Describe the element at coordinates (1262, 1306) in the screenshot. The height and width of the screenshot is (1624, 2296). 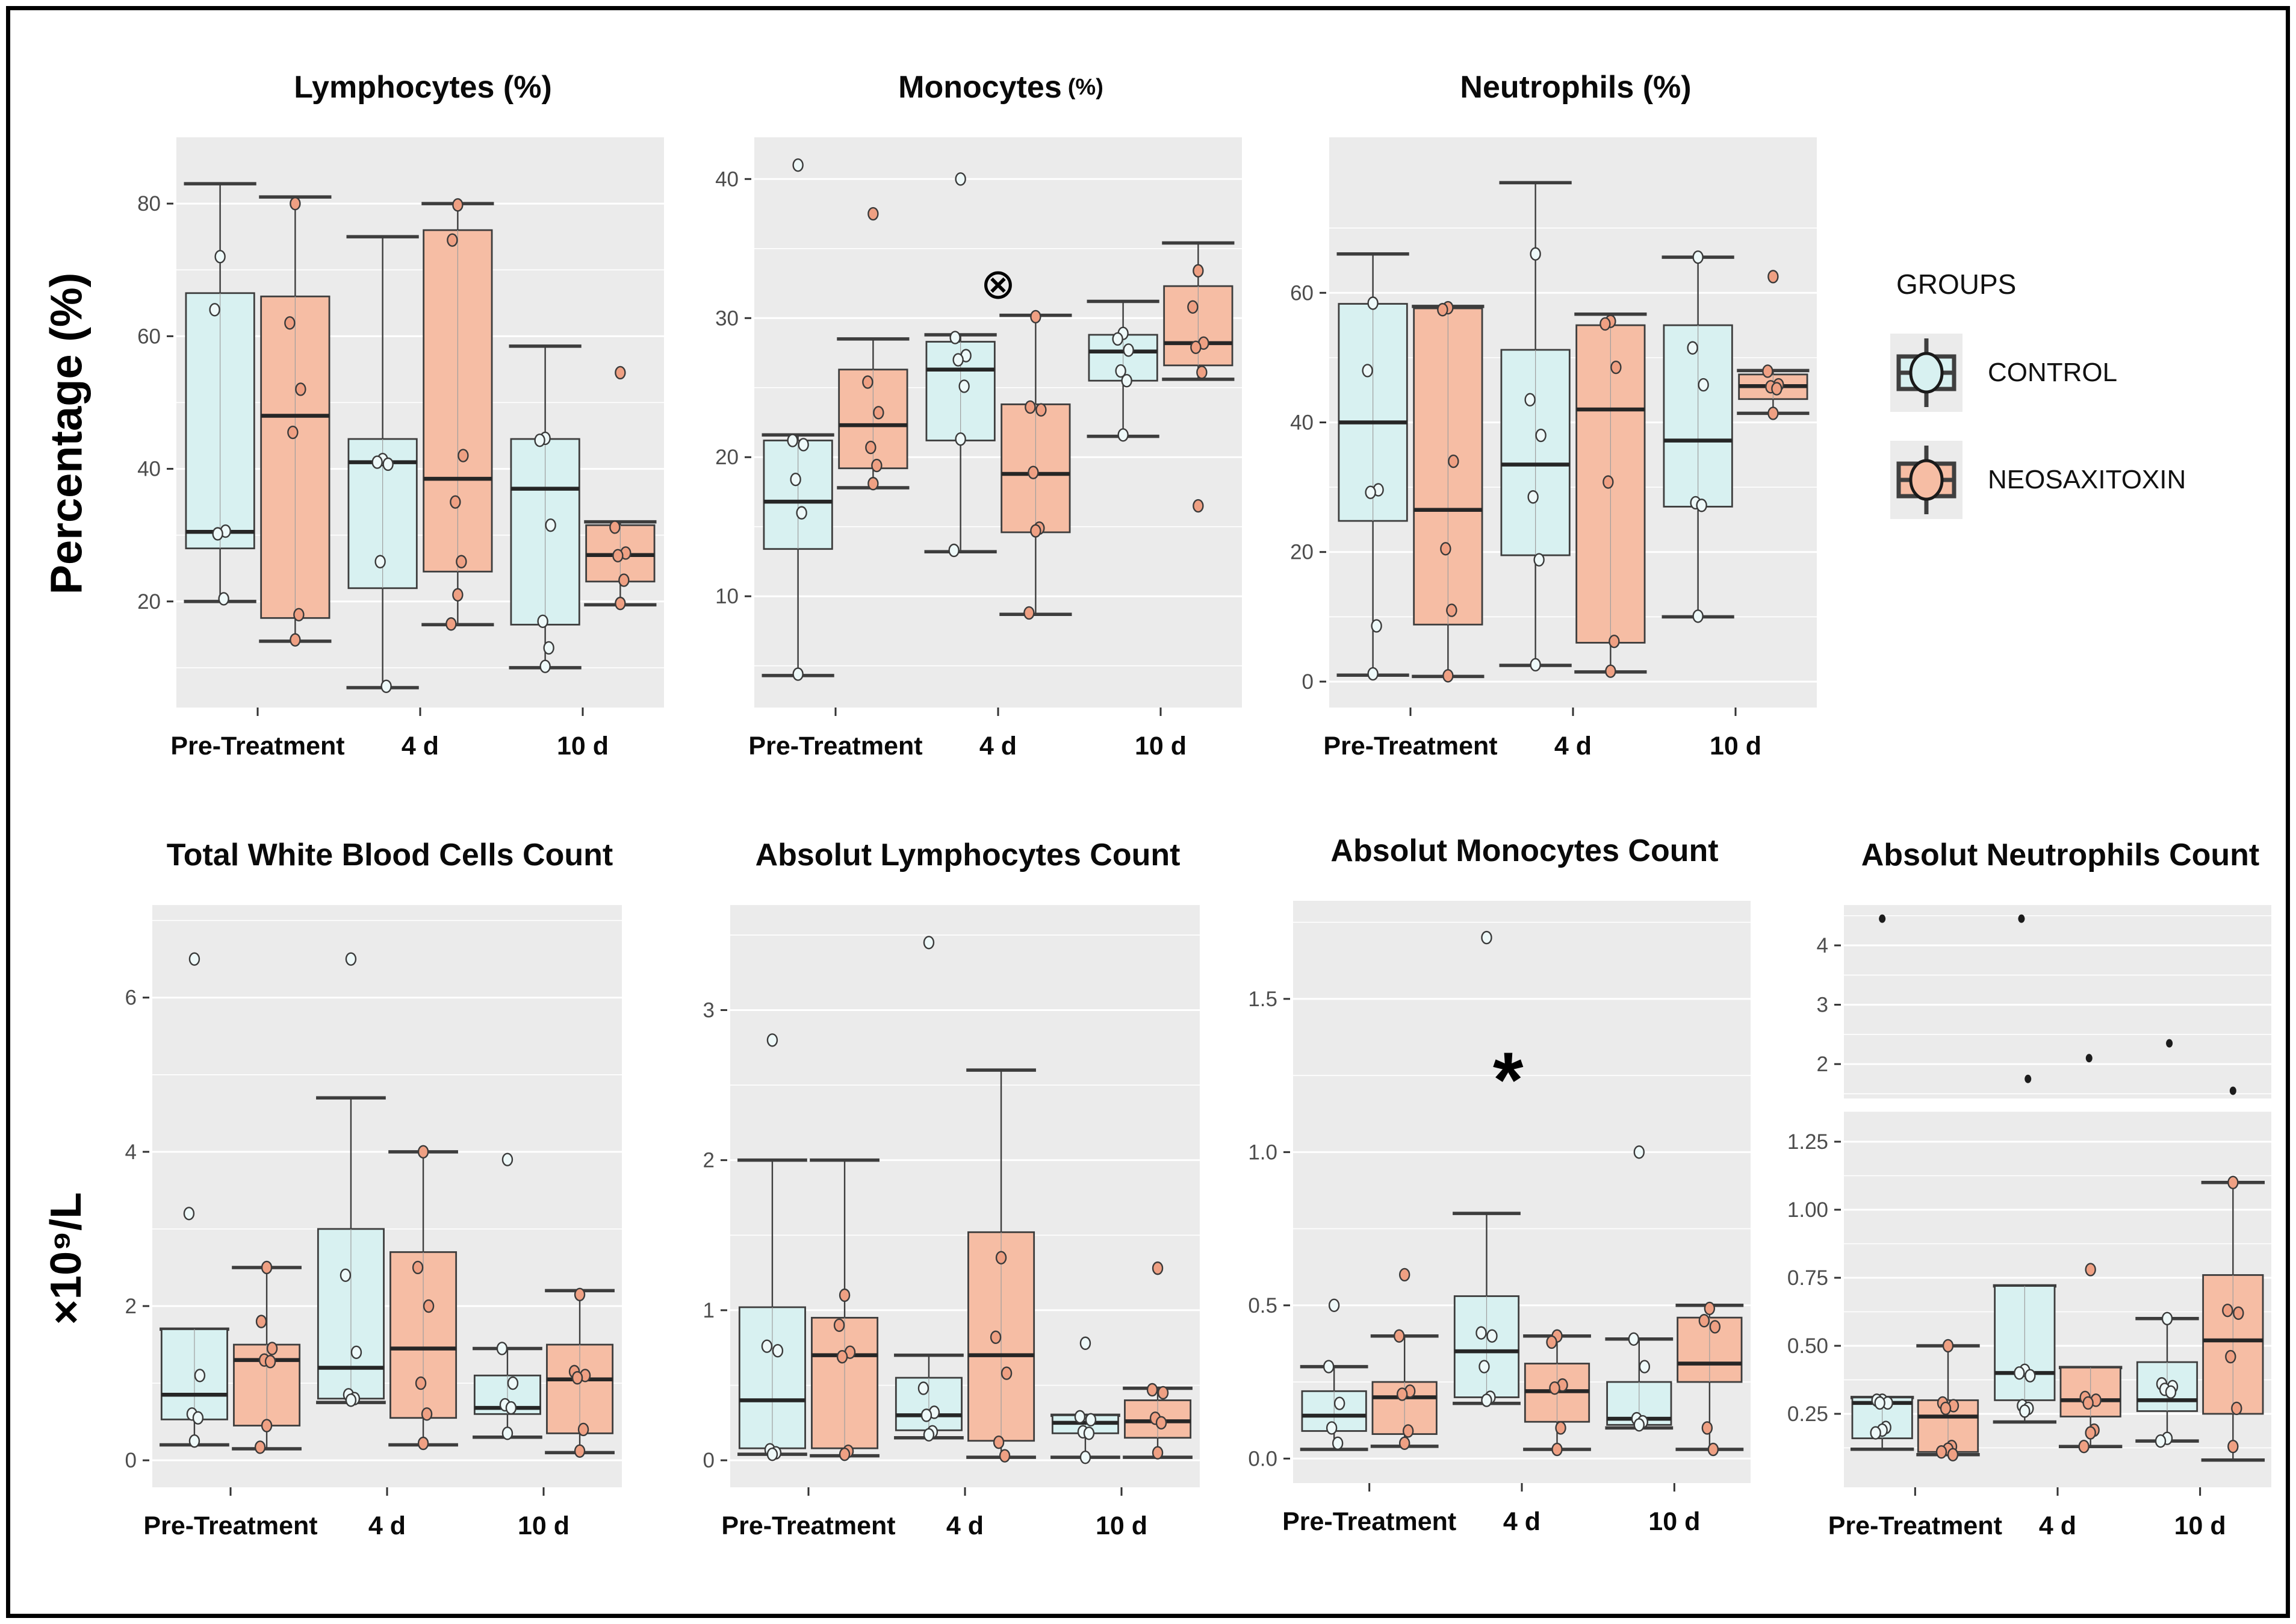
I see `svg-text: 0.5` at that location.